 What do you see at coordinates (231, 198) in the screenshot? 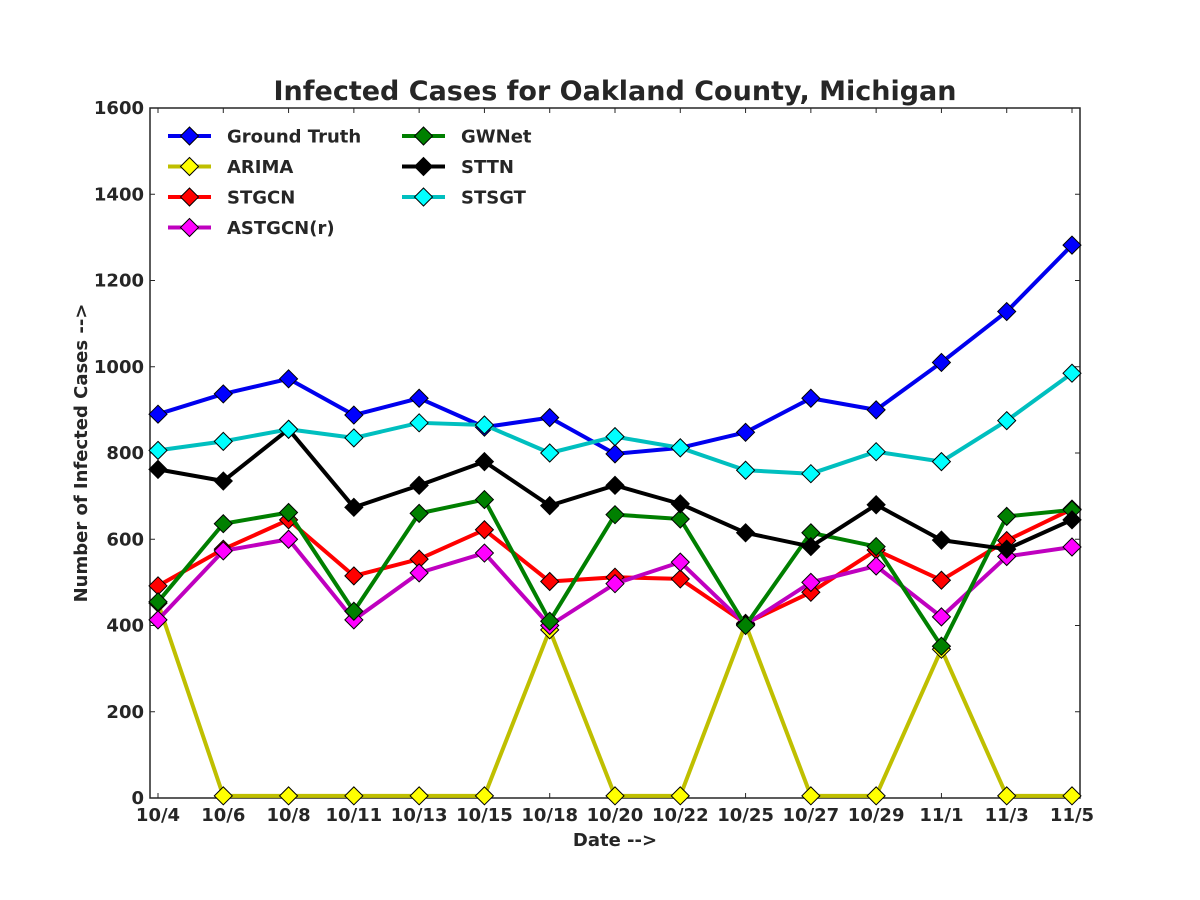
I see `legend-item: STGCN` at bounding box center [231, 198].